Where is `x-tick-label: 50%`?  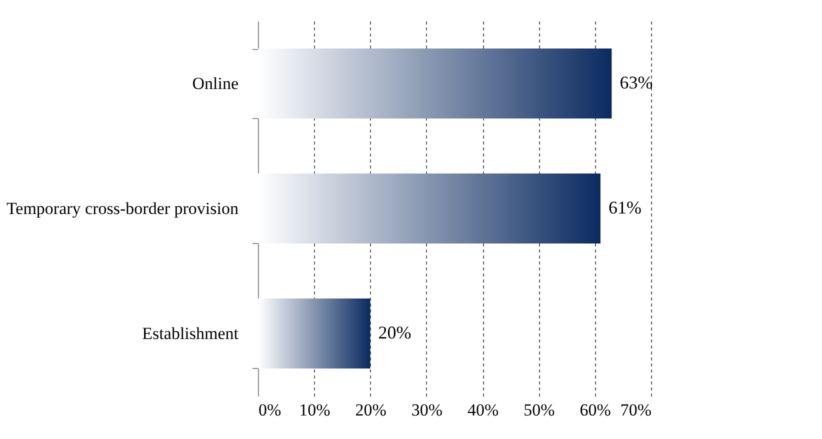
x-tick-label: 50% is located at coordinates (539, 410).